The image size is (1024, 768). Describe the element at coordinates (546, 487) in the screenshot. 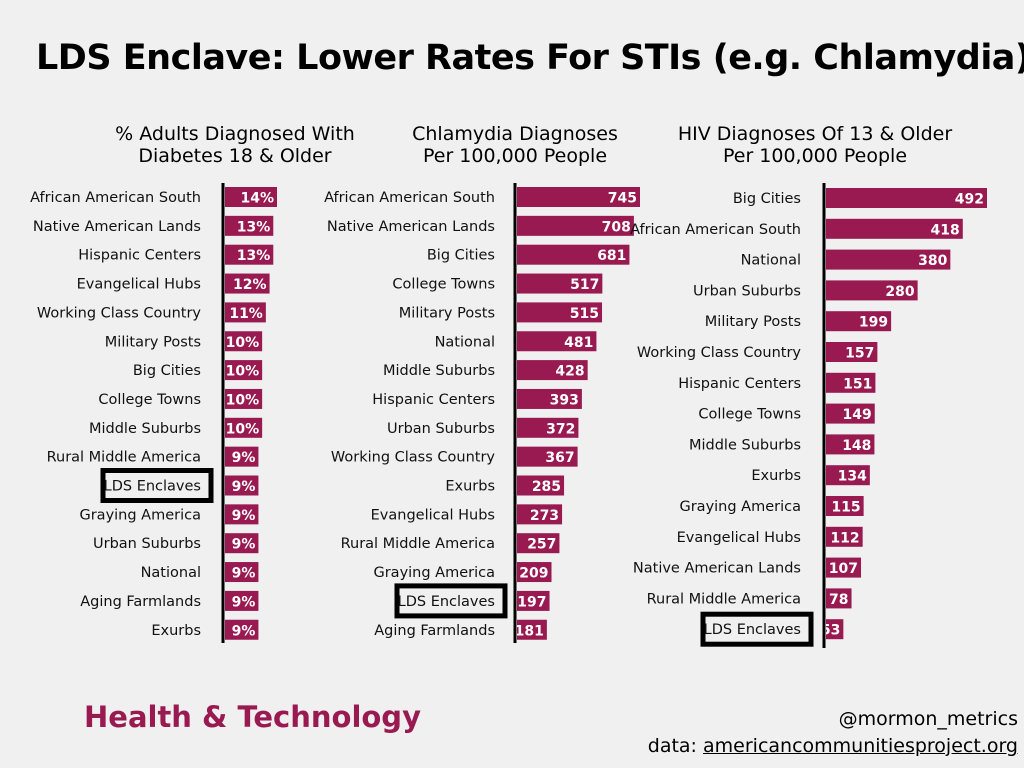

I see `data-label: 285` at that location.